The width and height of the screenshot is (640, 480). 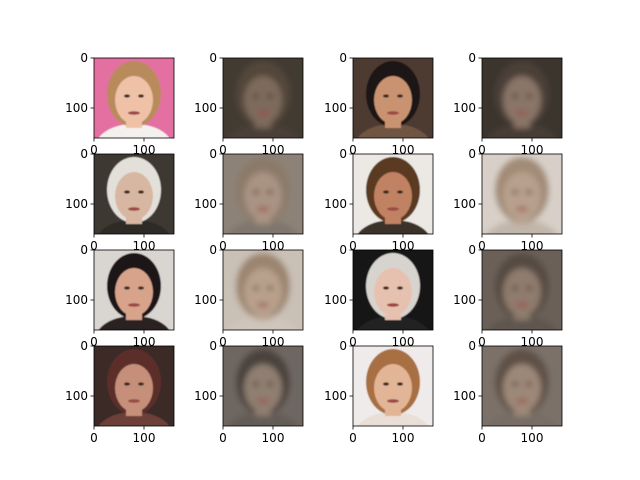 I want to click on subplot-1-3: 0 100 0 100, so click(x=508, y=200).